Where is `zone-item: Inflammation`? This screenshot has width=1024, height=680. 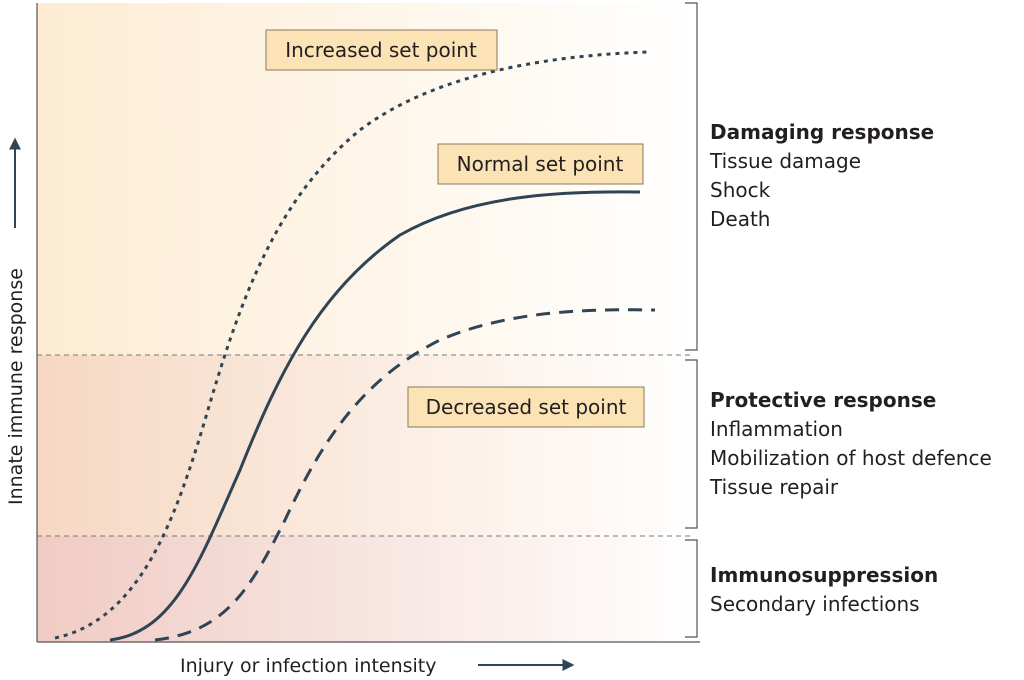
zone-item: Inflammation is located at coordinates (776, 429).